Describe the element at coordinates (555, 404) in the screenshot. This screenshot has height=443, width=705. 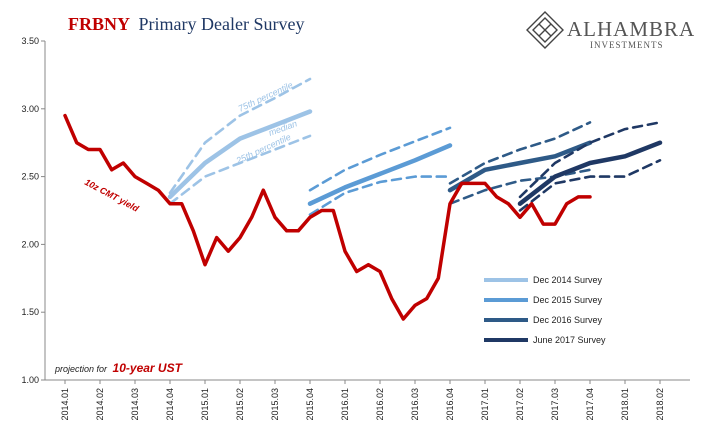
I see `x-tick-label: 2017.03` at that location.